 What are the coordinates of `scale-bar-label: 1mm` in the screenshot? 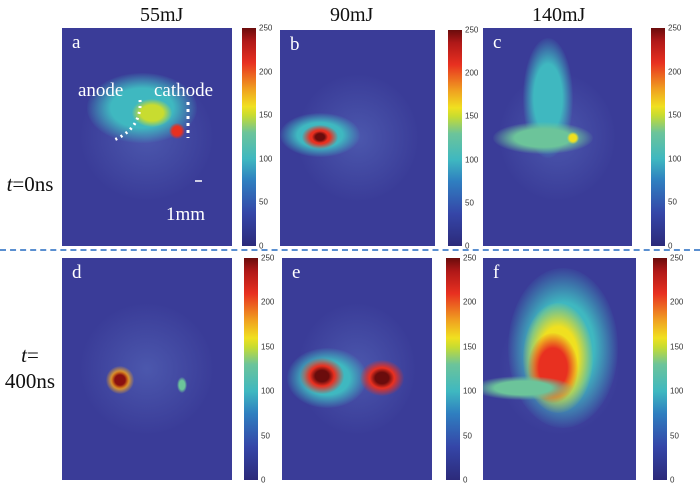 It's located at (186, 214).